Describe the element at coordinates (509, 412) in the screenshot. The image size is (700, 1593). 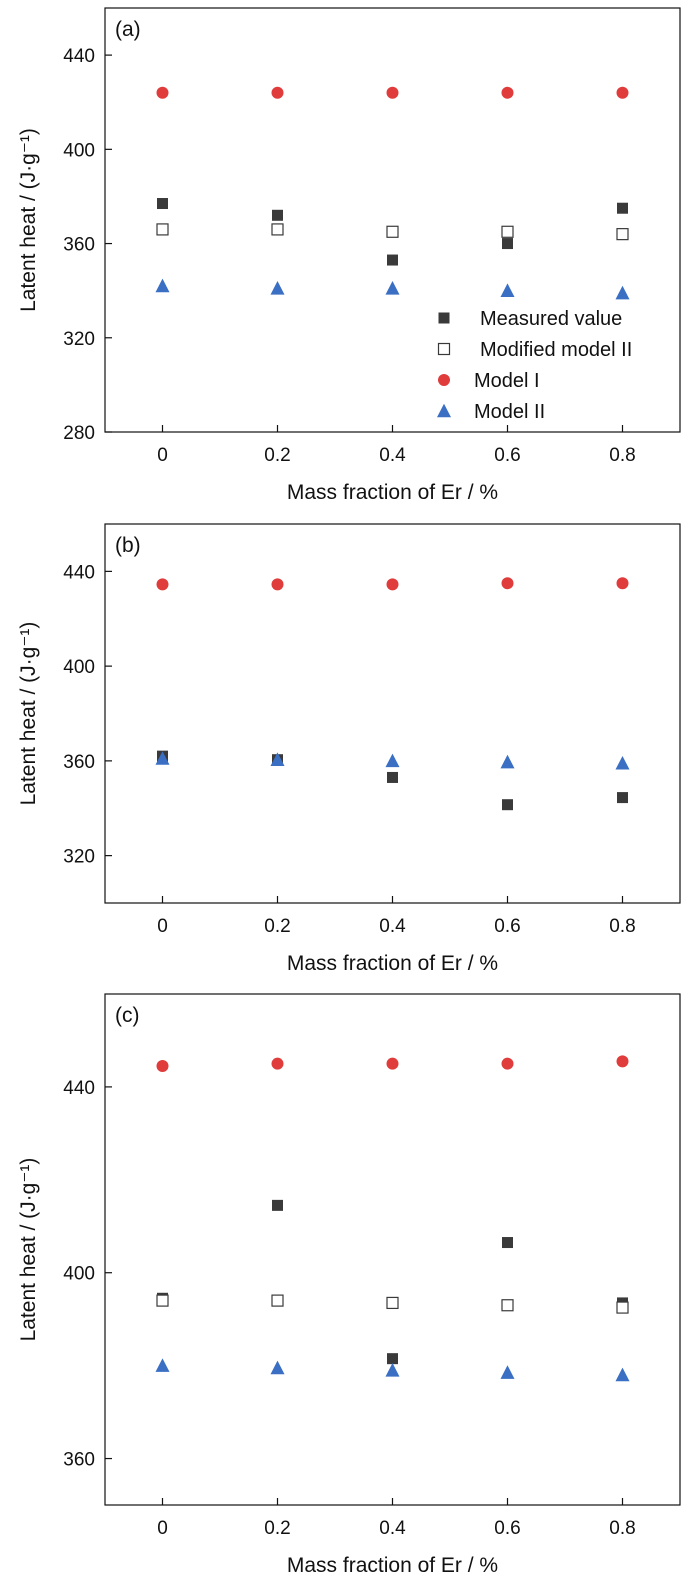
I see `legend-label: Model II` at that location.